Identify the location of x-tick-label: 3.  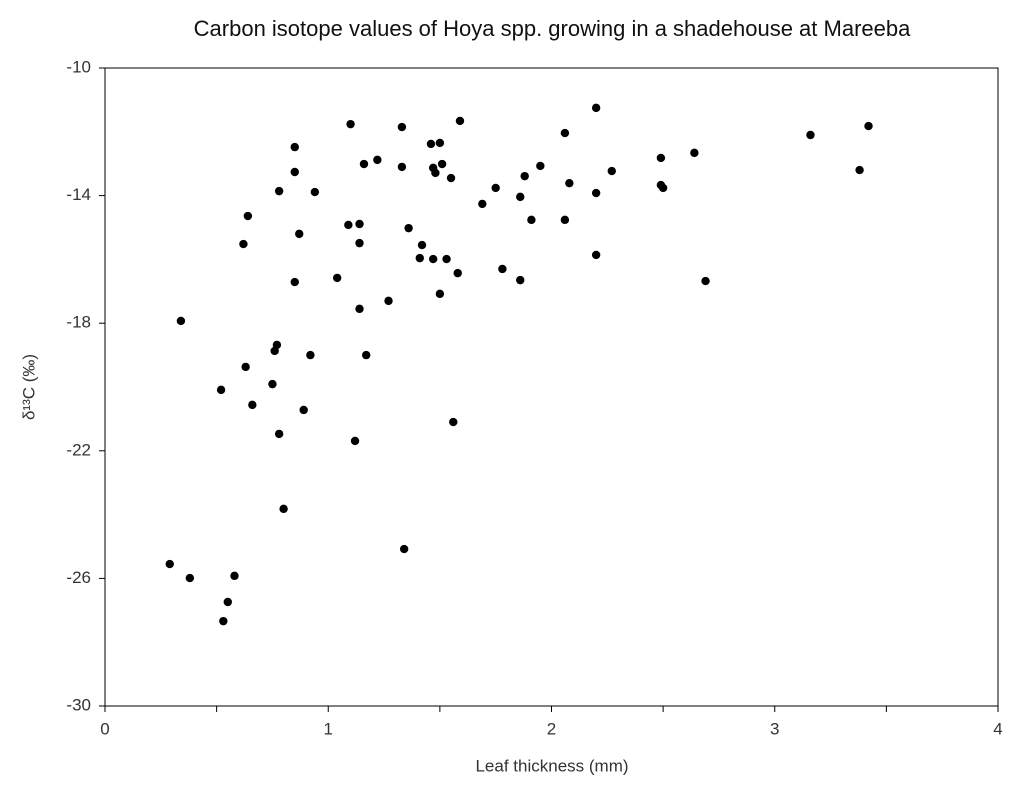
(774, 728).